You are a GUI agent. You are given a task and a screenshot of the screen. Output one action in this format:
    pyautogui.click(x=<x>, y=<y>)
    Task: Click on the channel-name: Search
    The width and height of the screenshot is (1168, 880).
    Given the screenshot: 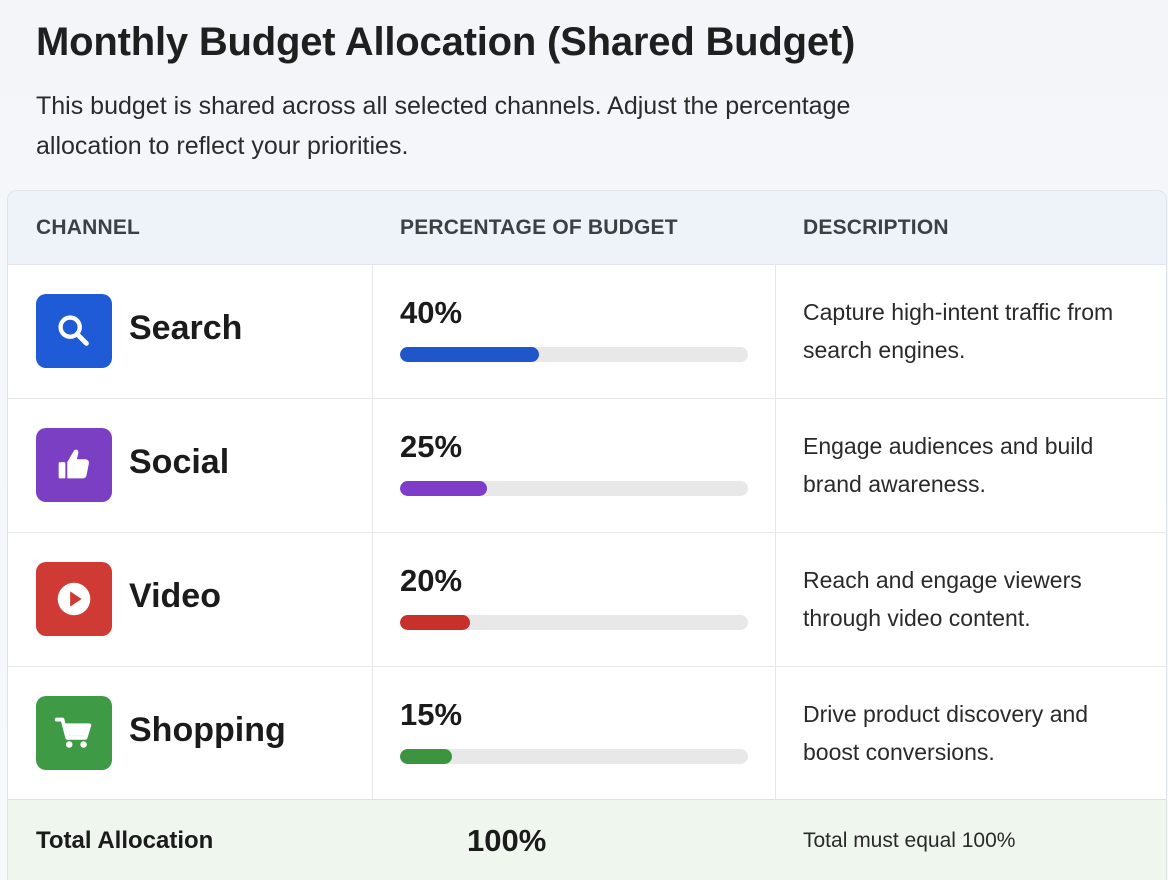 What is the action you would take?
    pyautogui.click(x=186, y=328)
    